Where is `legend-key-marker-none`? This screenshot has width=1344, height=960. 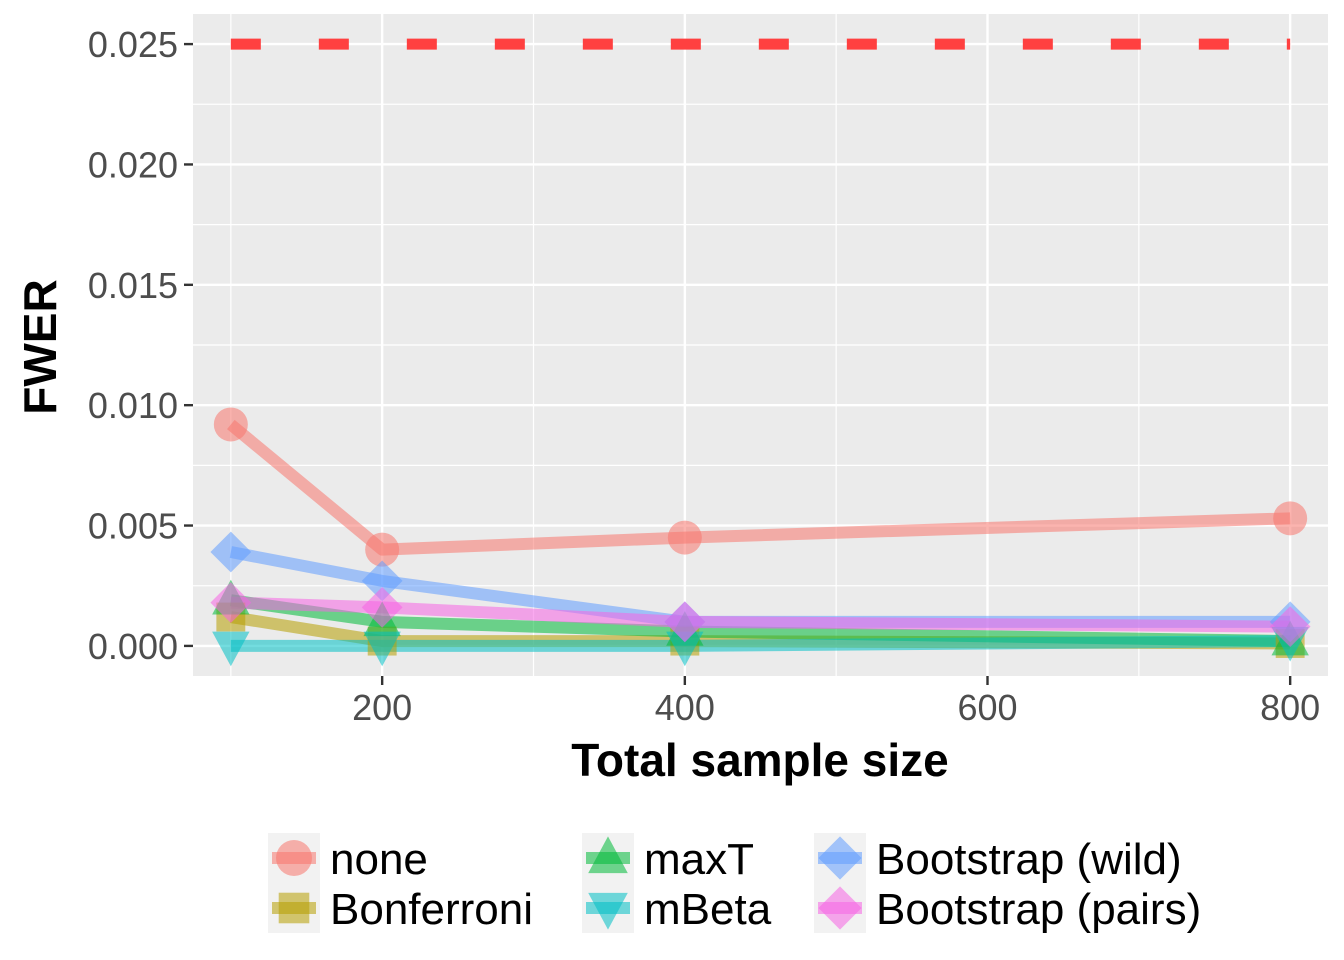
legend-key-marker-none is located at coordinates (294, 858).